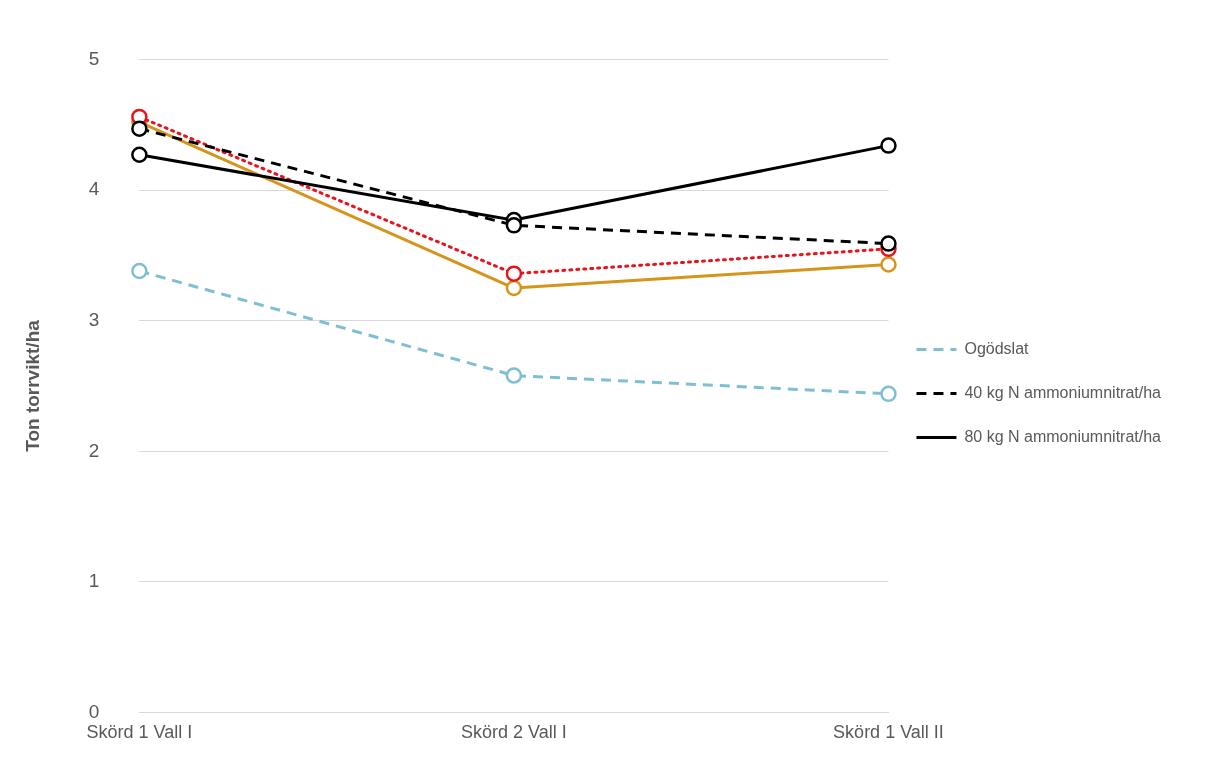 This screenshot has width=1209, height=772. Describe the element at coordinates (1063, 392) in the screenshot. I see `legend-label: 40 kg N ammoniumnitrat/ha` at that location.